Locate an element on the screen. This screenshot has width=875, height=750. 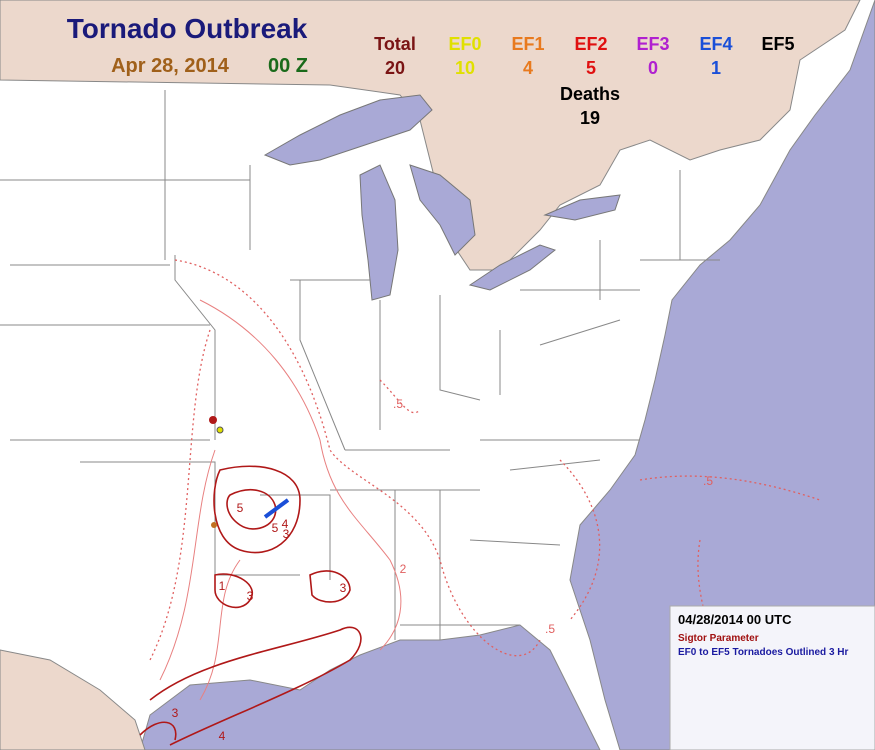
count-label: EF5 is located at coordinates (777, 44).